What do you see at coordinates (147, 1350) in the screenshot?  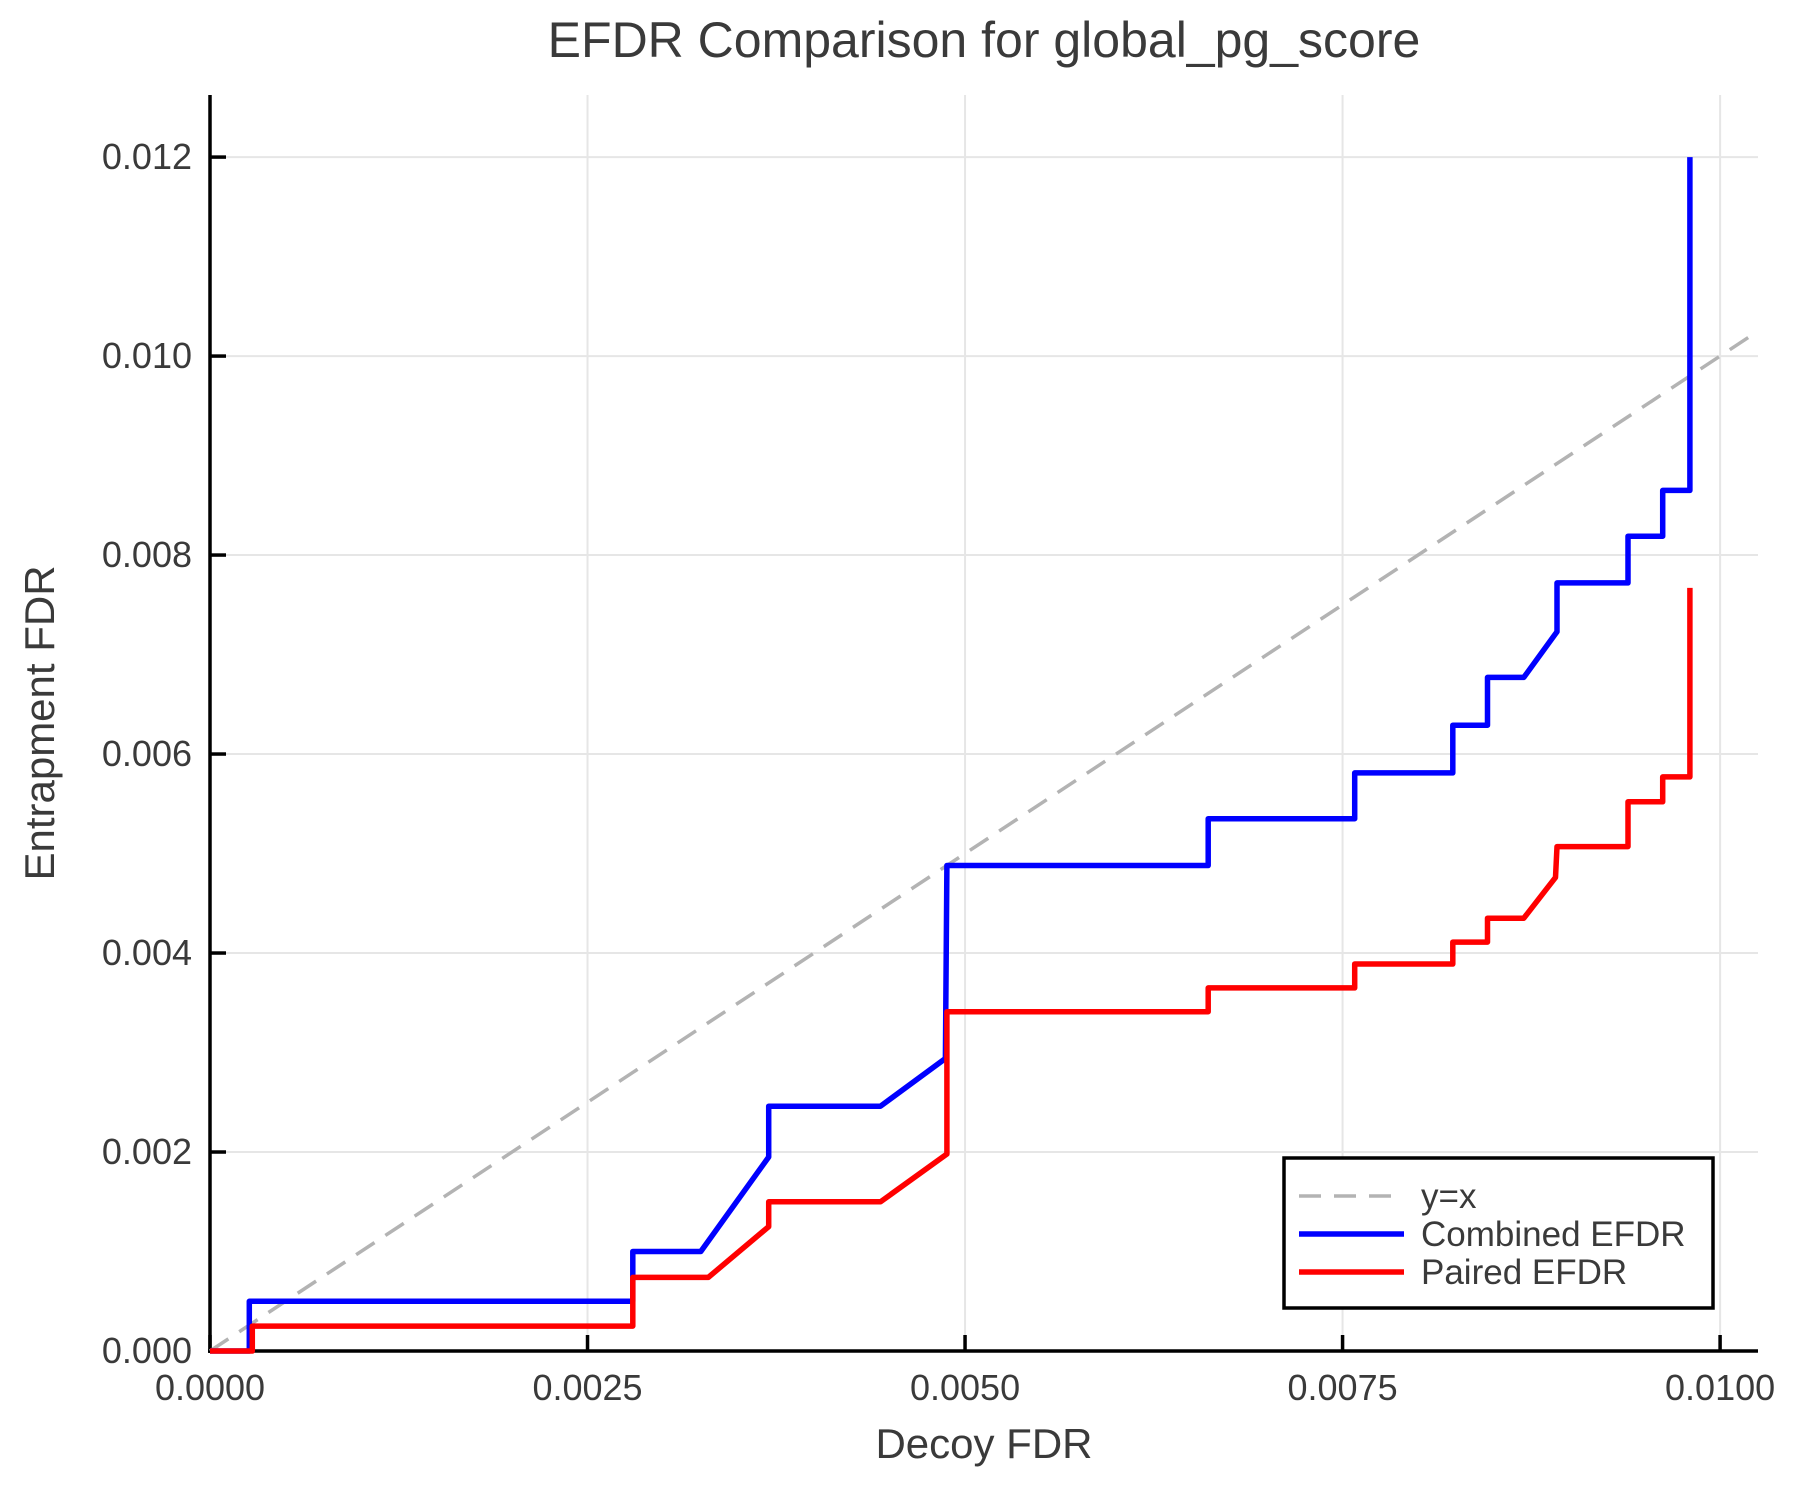 I see `y-tick-label: 0.000` at bounding box center [147, 1350].